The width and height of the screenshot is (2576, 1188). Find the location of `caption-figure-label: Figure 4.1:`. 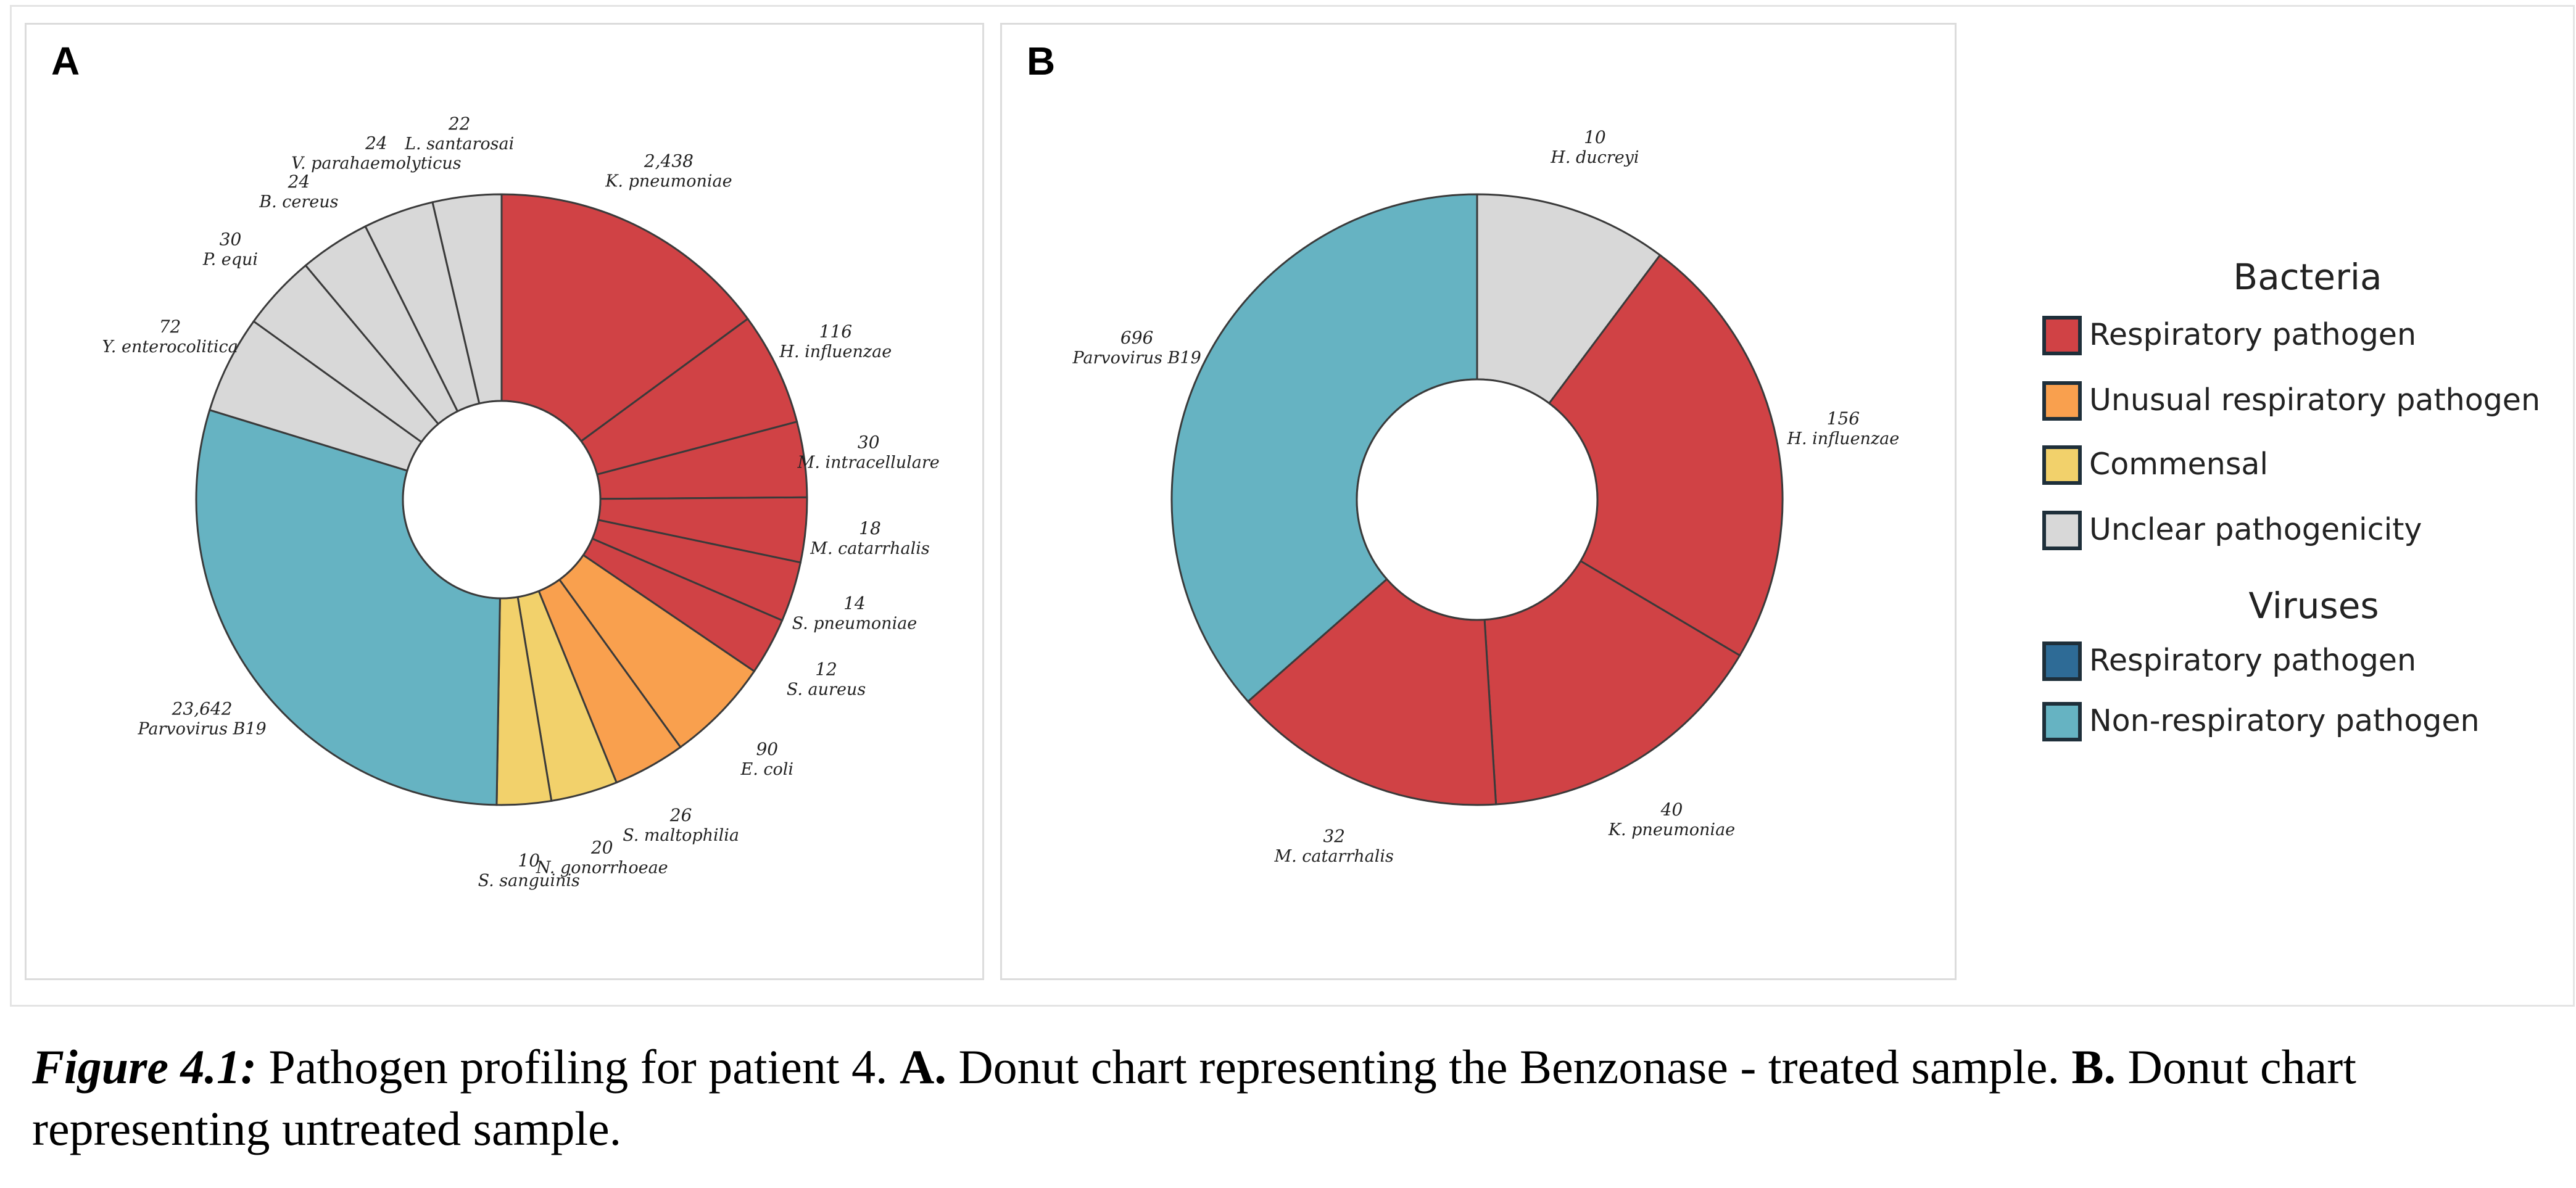

caption-figure-label: Figure 4.1: is located at coordinates (144, 1067).